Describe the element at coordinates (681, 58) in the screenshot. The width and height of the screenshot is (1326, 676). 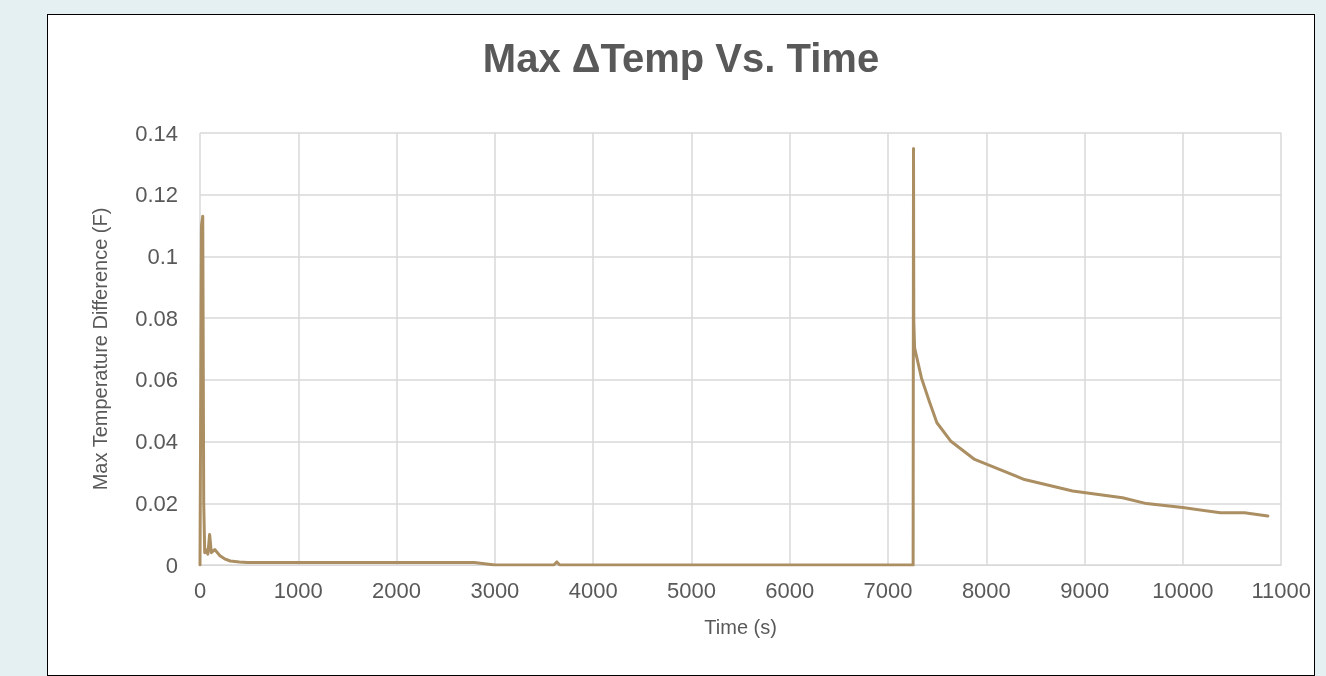
I see `chart-title: Max ΔTemp Vs. Time` at that location.